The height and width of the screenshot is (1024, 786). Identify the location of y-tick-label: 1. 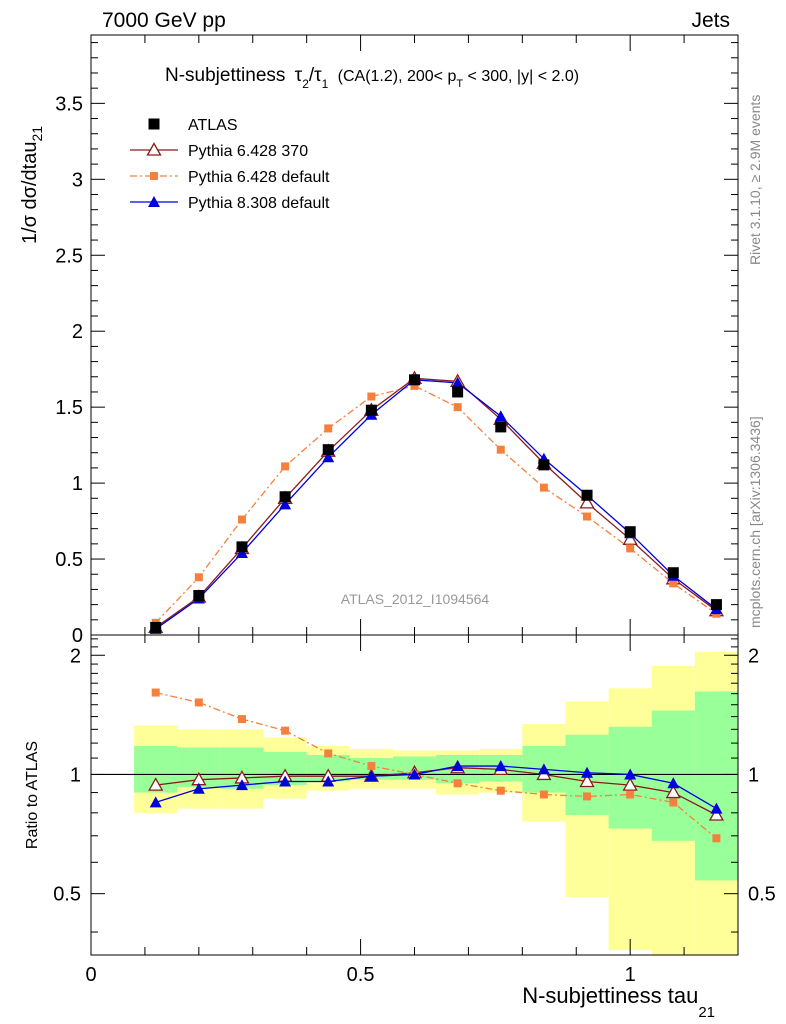
(77, 484).